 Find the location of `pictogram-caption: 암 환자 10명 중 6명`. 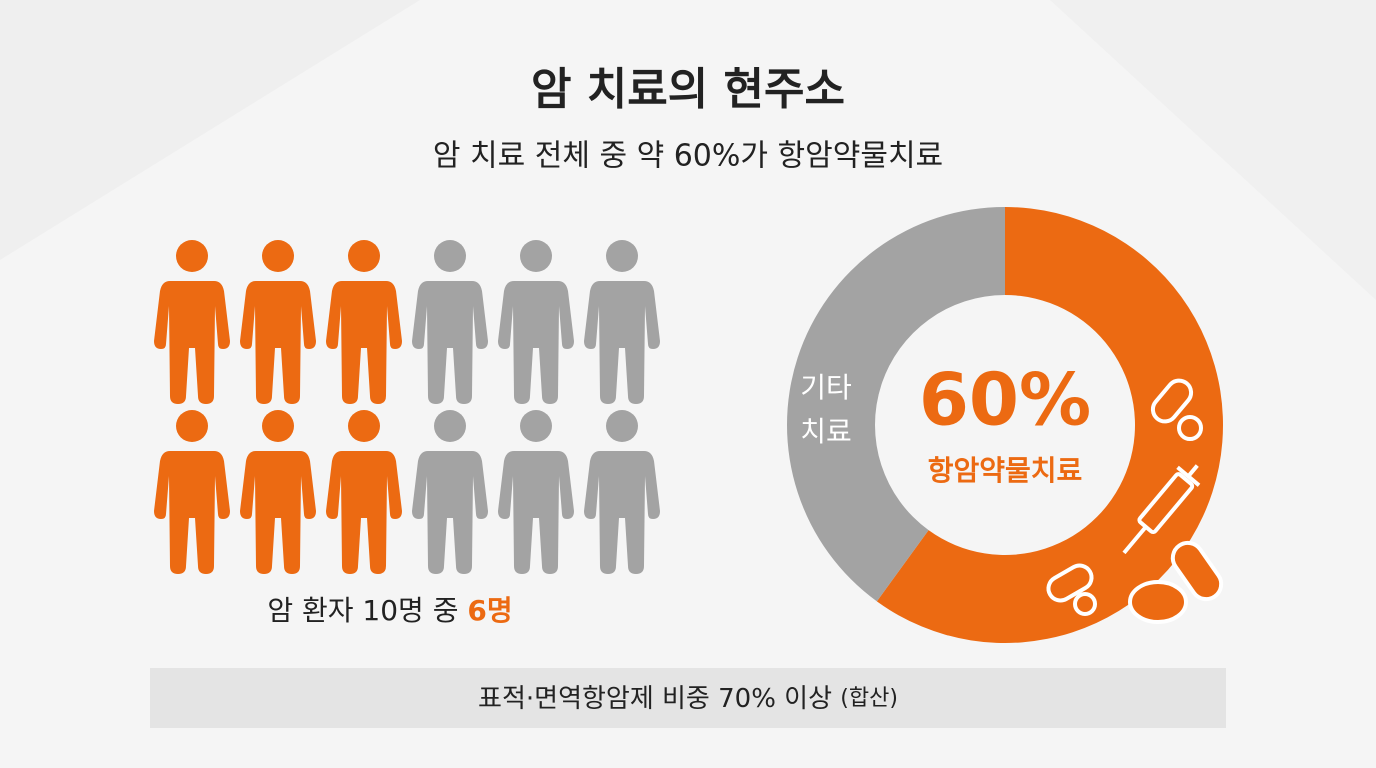

pictogram-caption: 암 환자 10명 중 6명 is located at coordinates (389, 610).